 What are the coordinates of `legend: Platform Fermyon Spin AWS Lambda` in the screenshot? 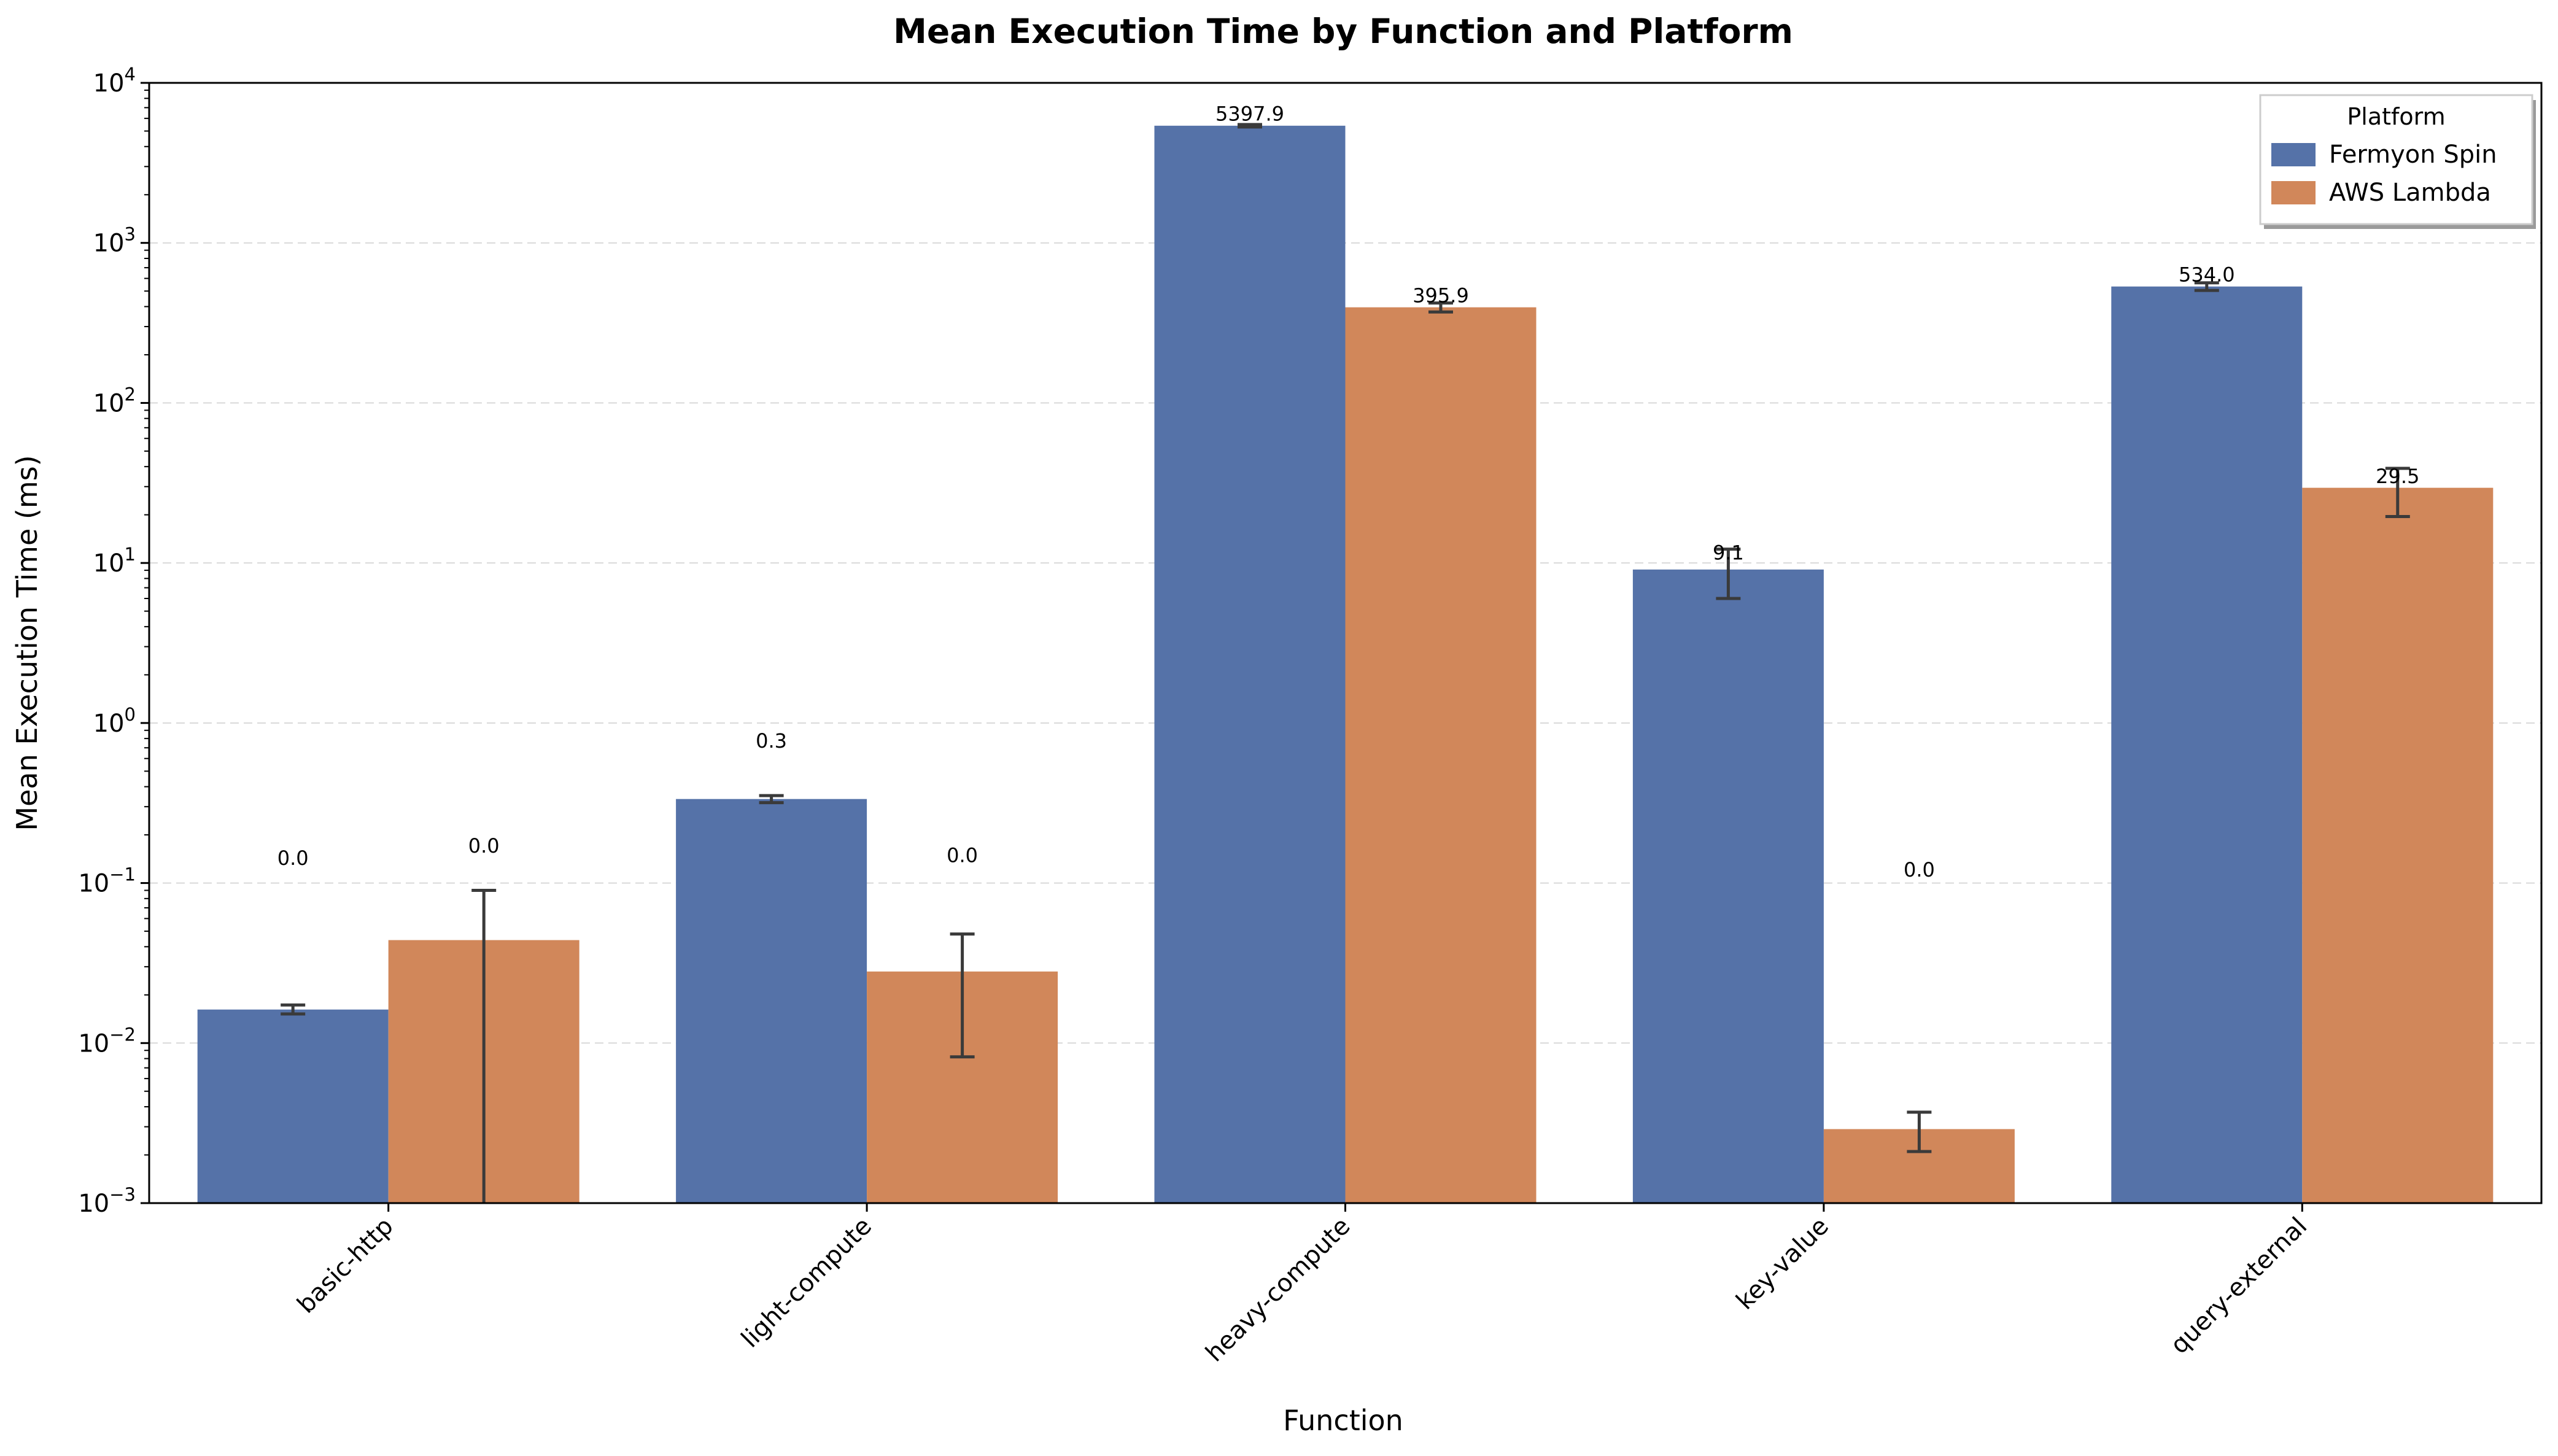 It's located at (2397, 161).